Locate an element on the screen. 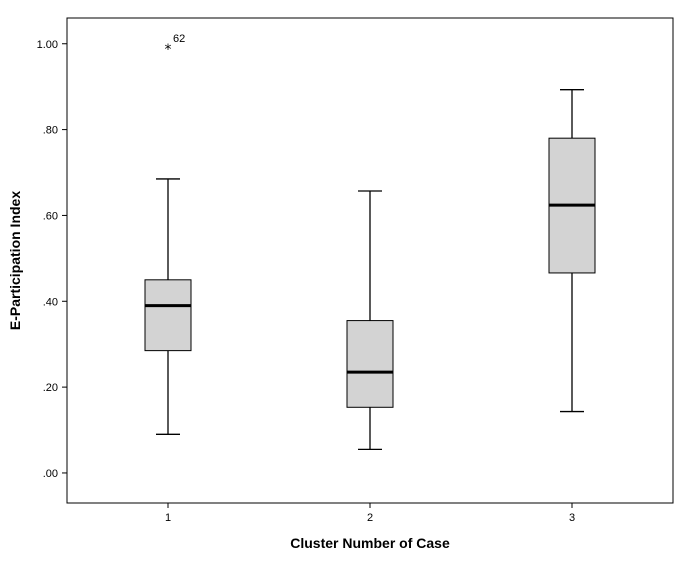 Image resolution: width=683 pixels, height=570 pixels. y-tick-label: .00 is located at coordinates (50, 474).